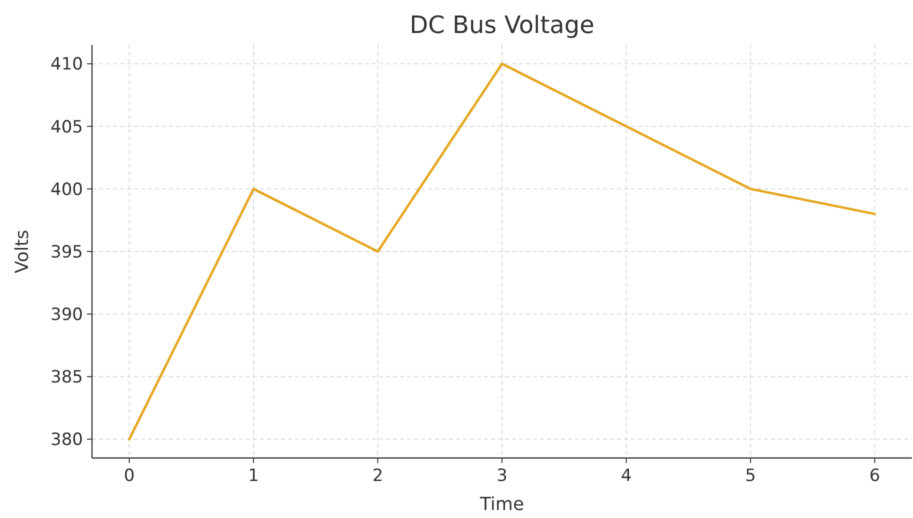 The height and width of the screenshot is (518, 913). I want to click on y-tick-label: 390, so click(66, 315).